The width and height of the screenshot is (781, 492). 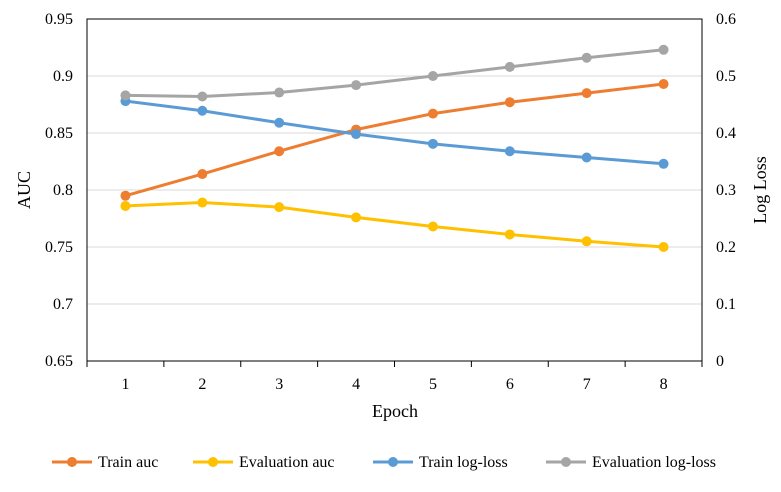 I want to click on left-y-tick-label: 0.95, so click(x=59, y=19).